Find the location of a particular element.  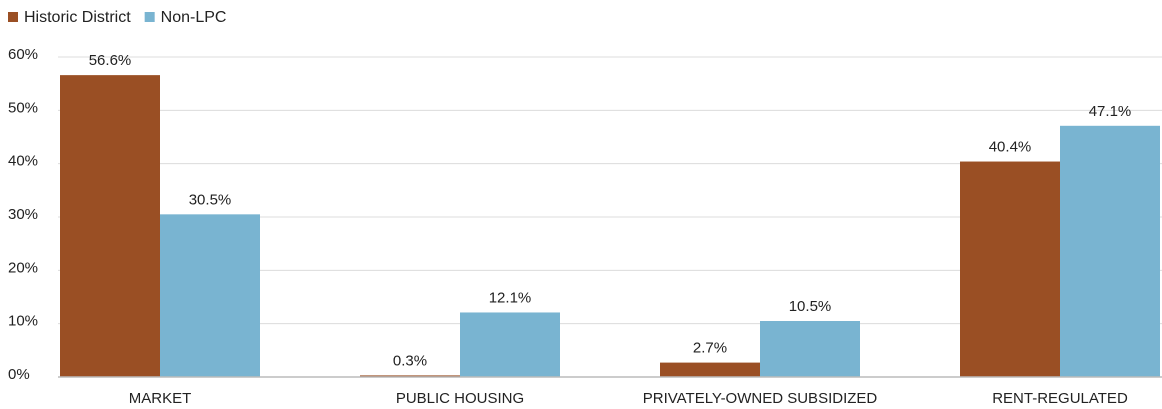

x-tick-label: PRIVATELY-OWNED SUBSIDIZED is located at coordinates (760, 398).